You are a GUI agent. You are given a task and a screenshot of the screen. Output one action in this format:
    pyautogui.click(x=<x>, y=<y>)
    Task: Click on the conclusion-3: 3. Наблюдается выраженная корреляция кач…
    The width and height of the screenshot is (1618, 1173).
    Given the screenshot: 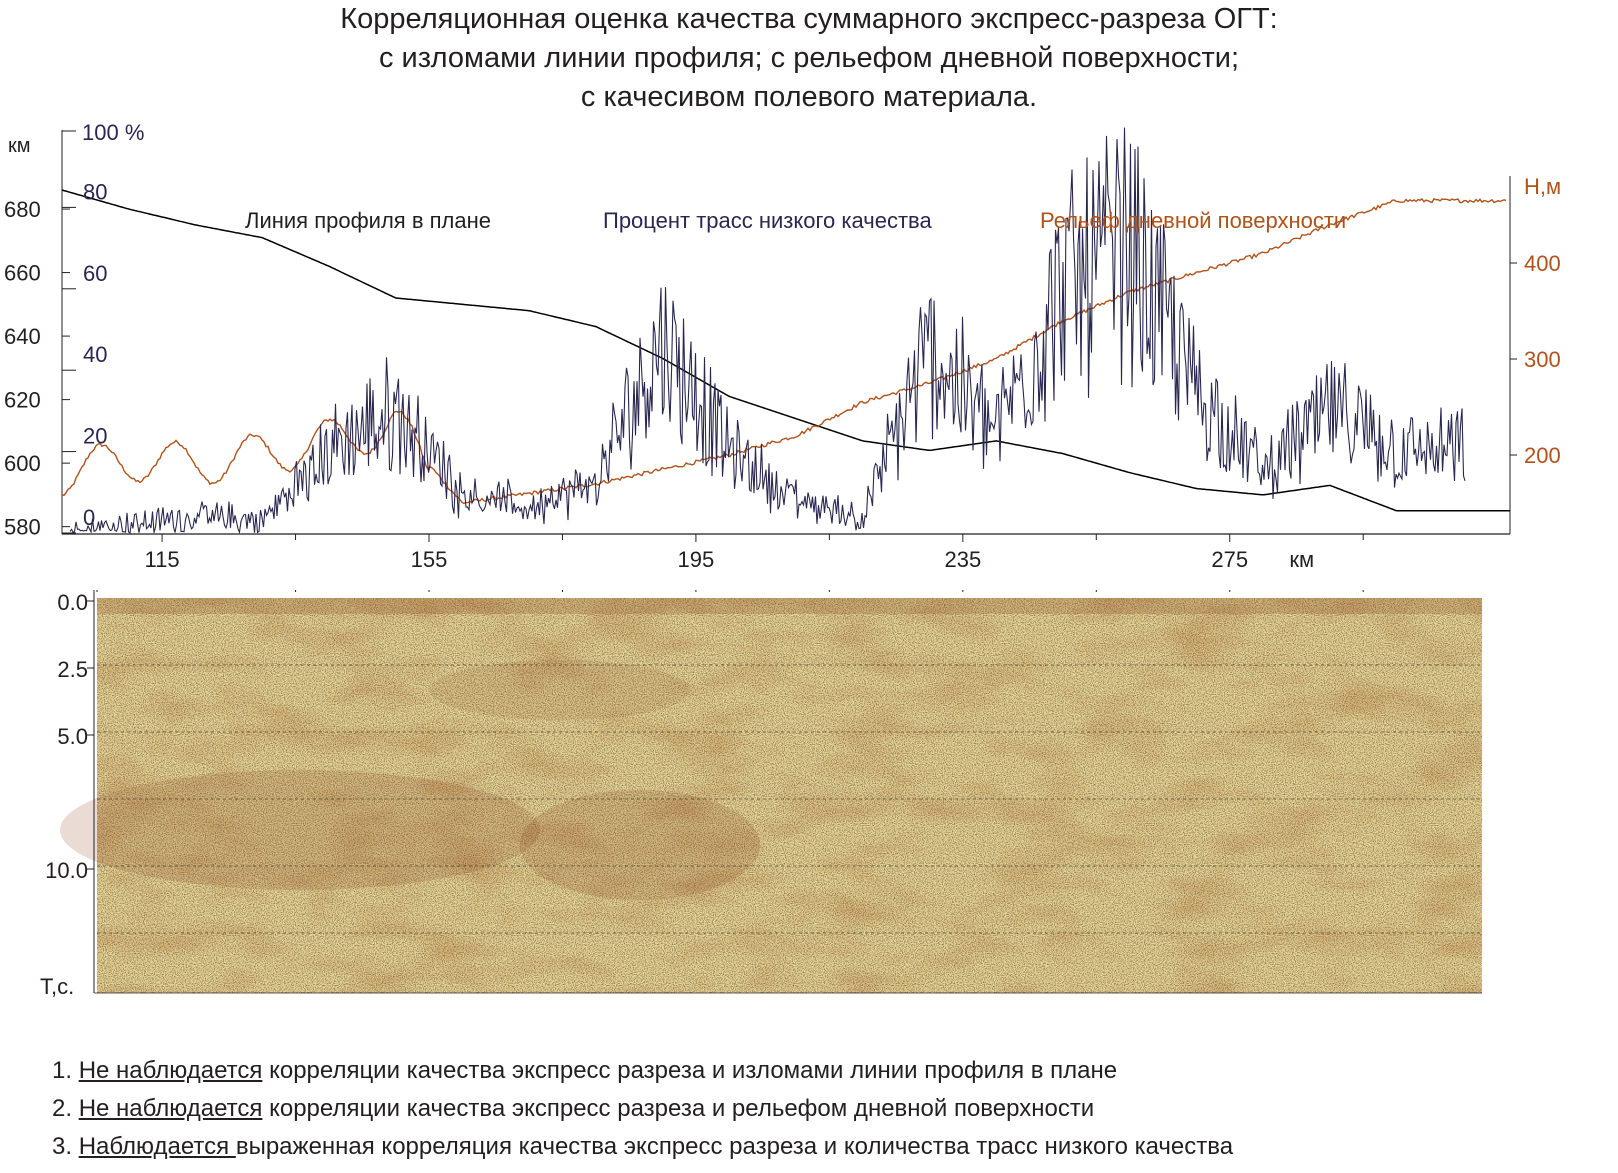 What is the action you would take?
    pyautogui.click(x=642, y=1147)
    